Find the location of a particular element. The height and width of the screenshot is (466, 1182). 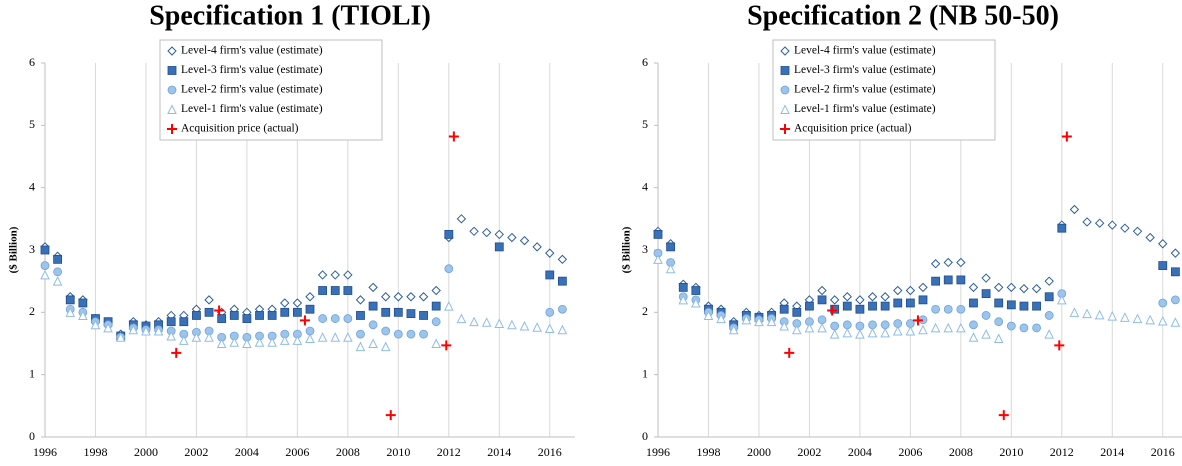

y-axis-label: ($ Billion) is located at coordinates (627, 249).